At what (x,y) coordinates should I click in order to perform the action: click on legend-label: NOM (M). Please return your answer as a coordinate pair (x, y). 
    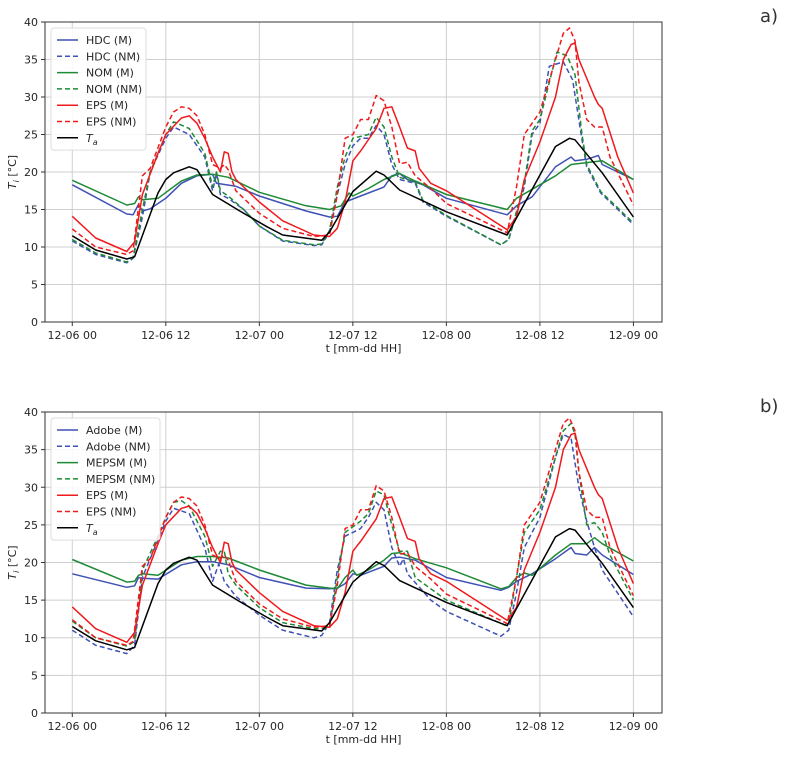
    Looking at the image, I should click on (110, 73).